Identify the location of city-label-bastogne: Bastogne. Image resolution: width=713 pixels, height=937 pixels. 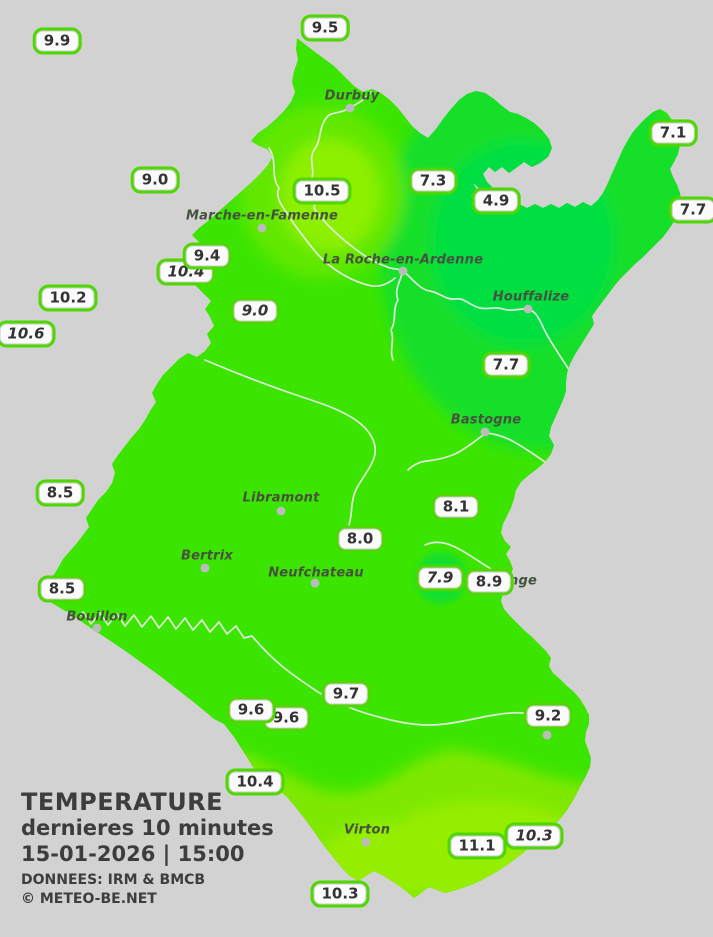
(486, 420).